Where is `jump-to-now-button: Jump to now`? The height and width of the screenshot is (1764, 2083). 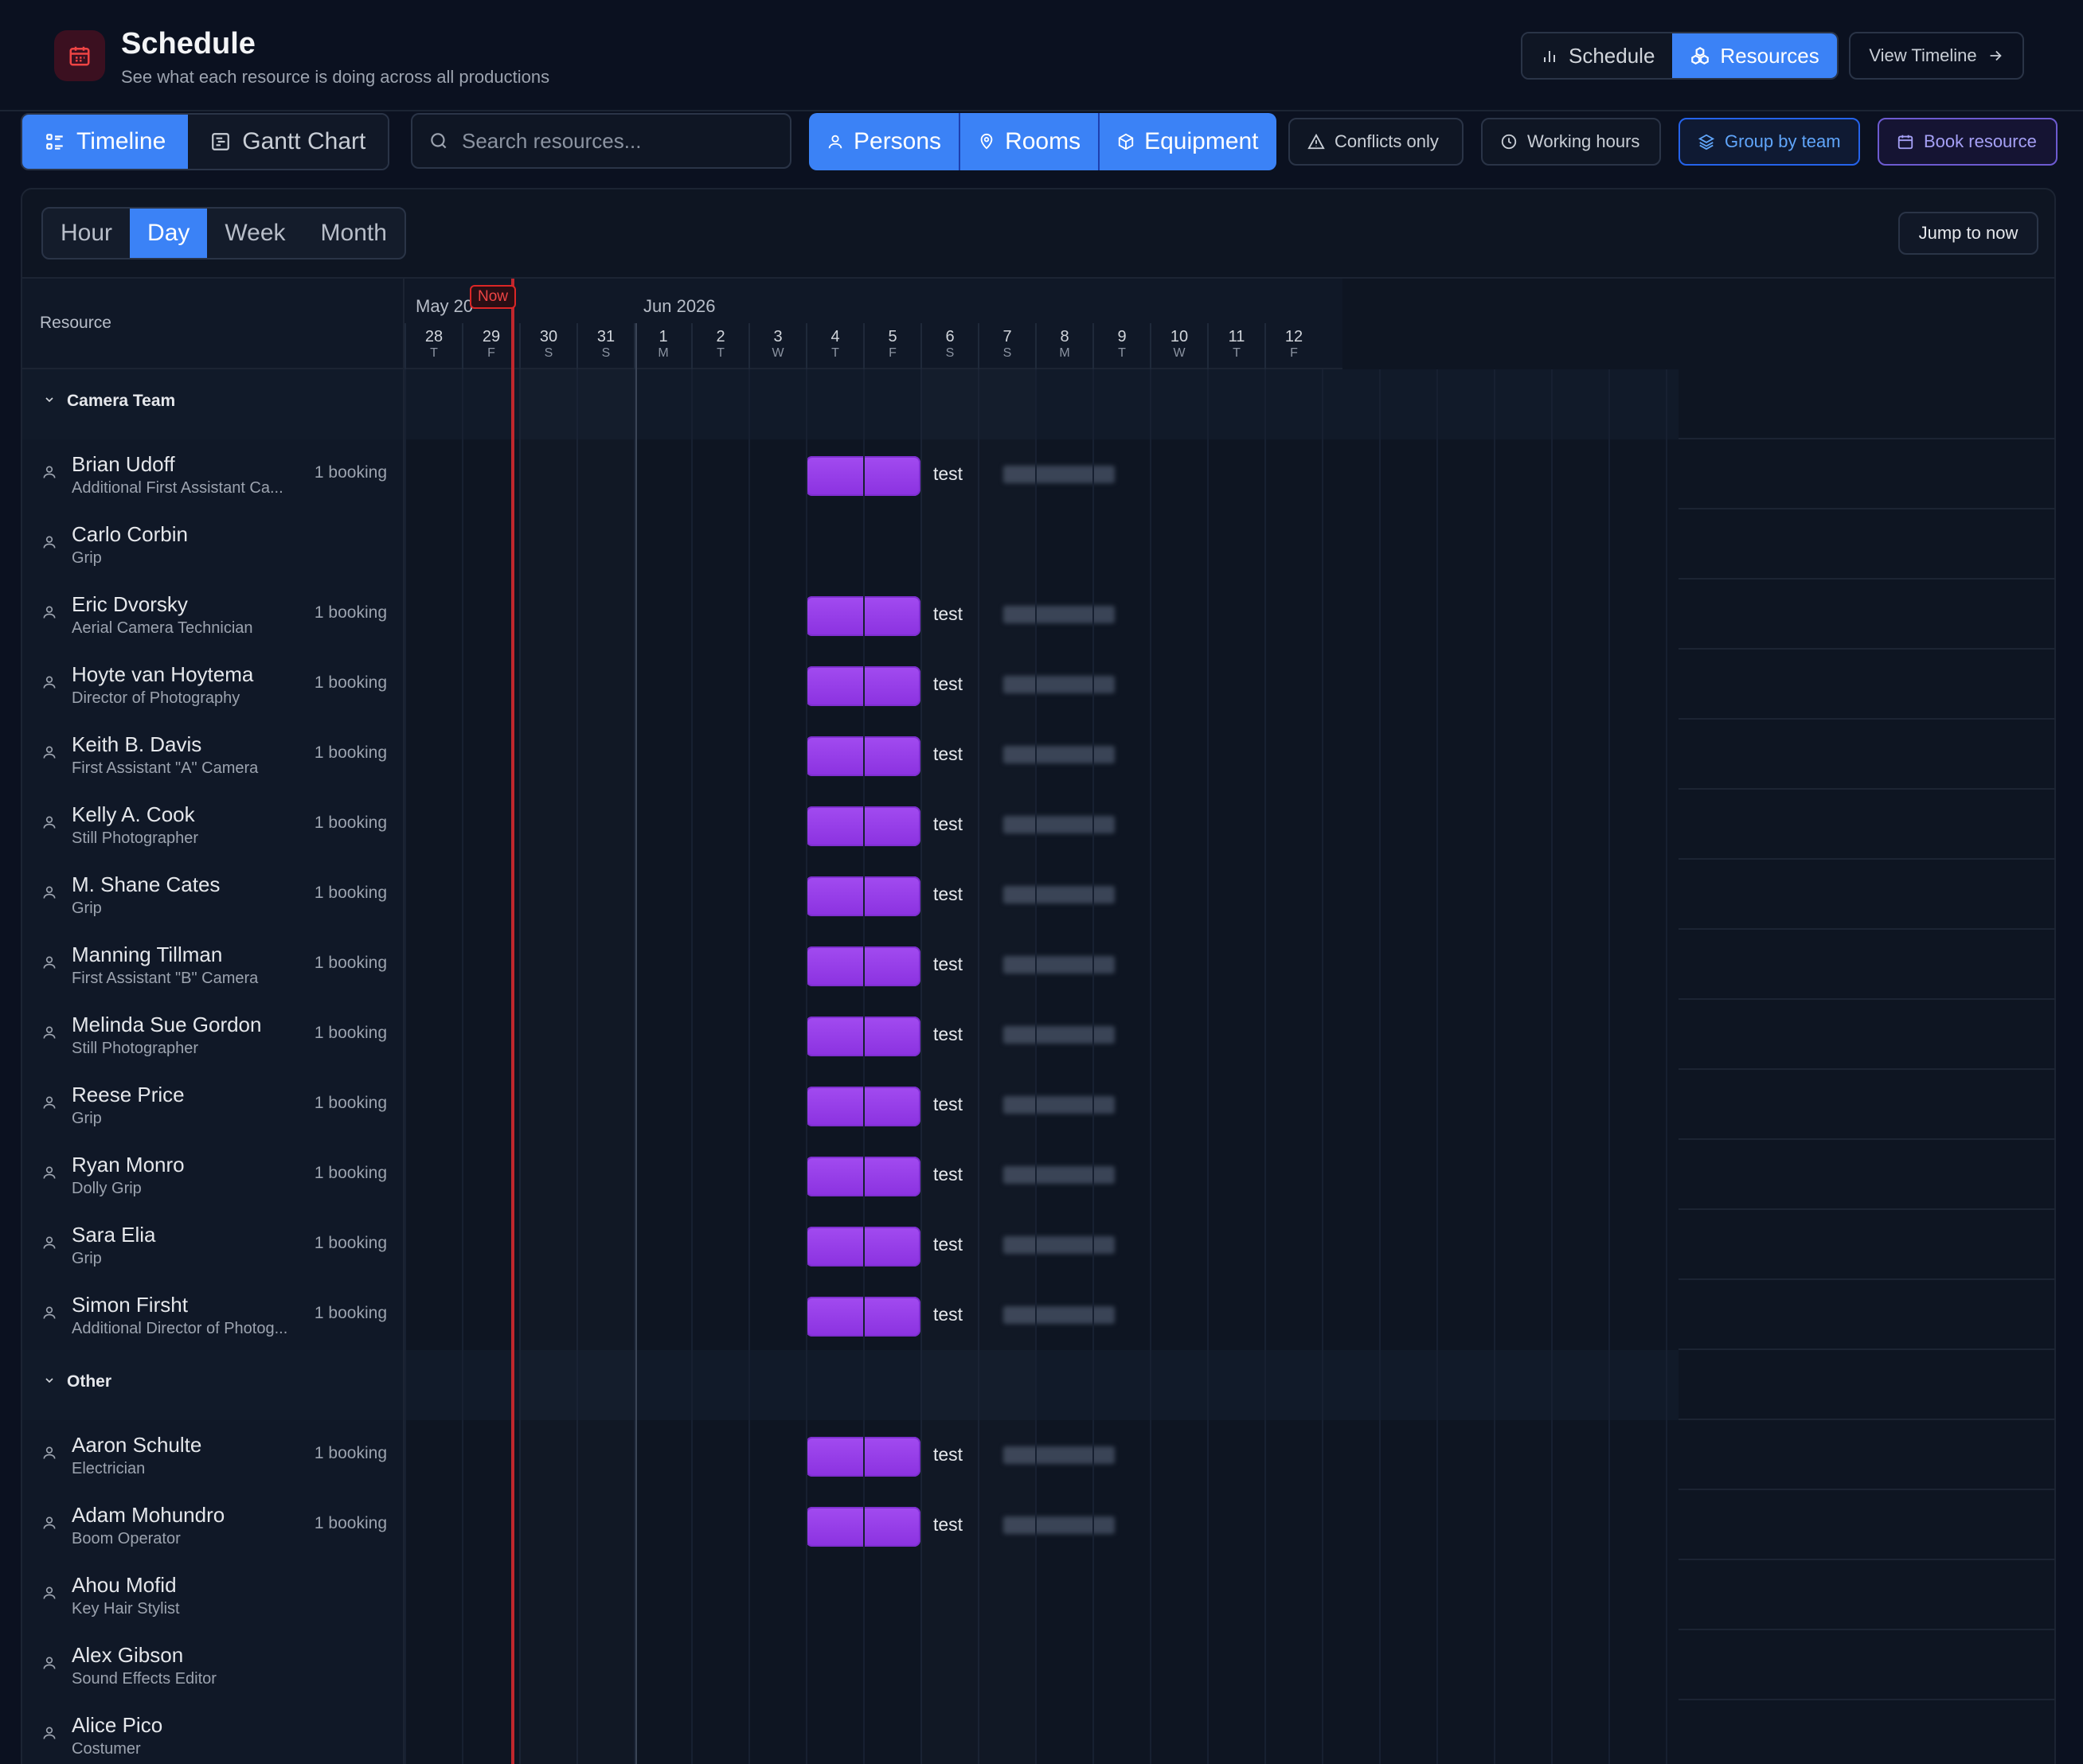 jump-to-now-button: Jump to now is located at coordinates (1968, 233).